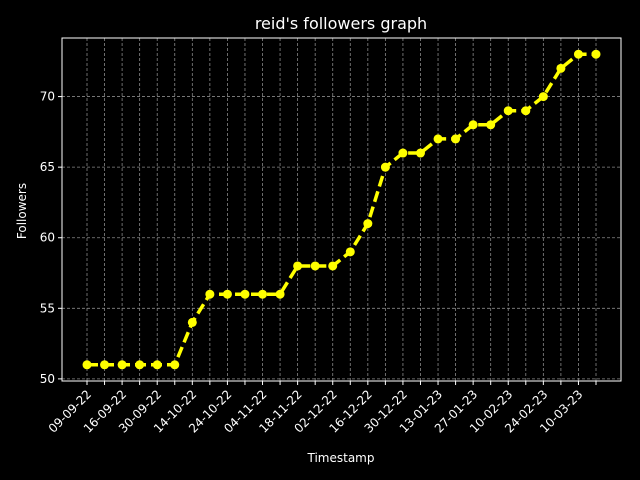  Describe the element at coordinates (341, 458) in the screenshot. I see `x-axis-label: Timestamp` at that location.